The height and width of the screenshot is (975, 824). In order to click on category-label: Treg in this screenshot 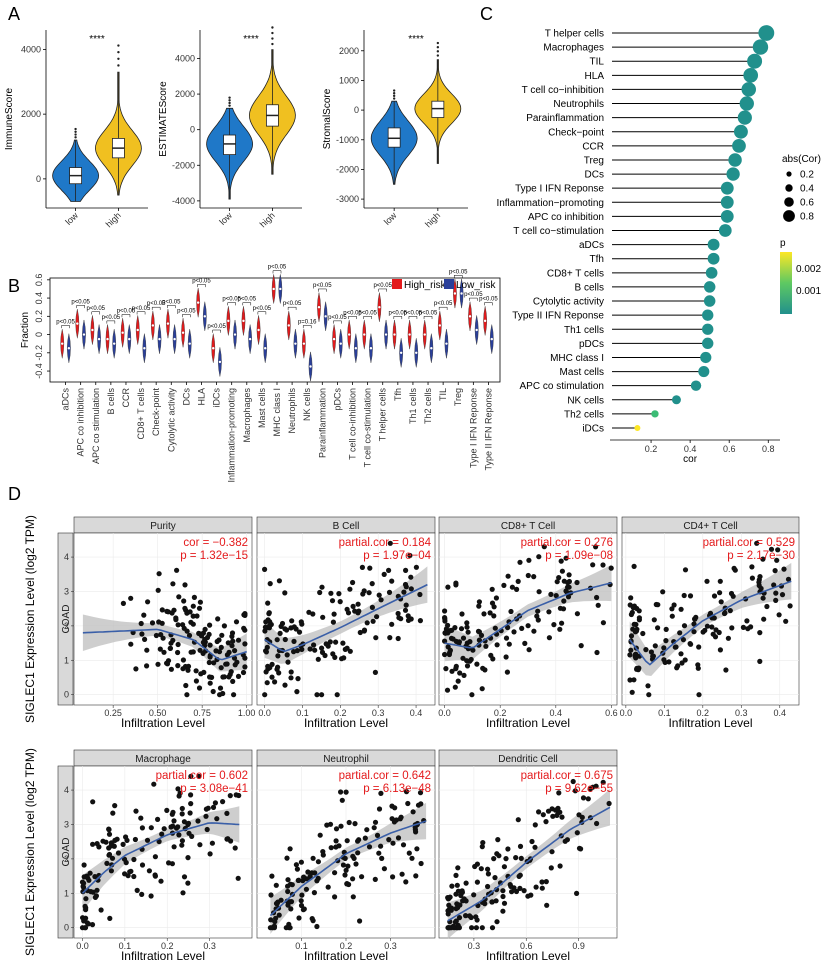, I will do `click(594, 160)`.